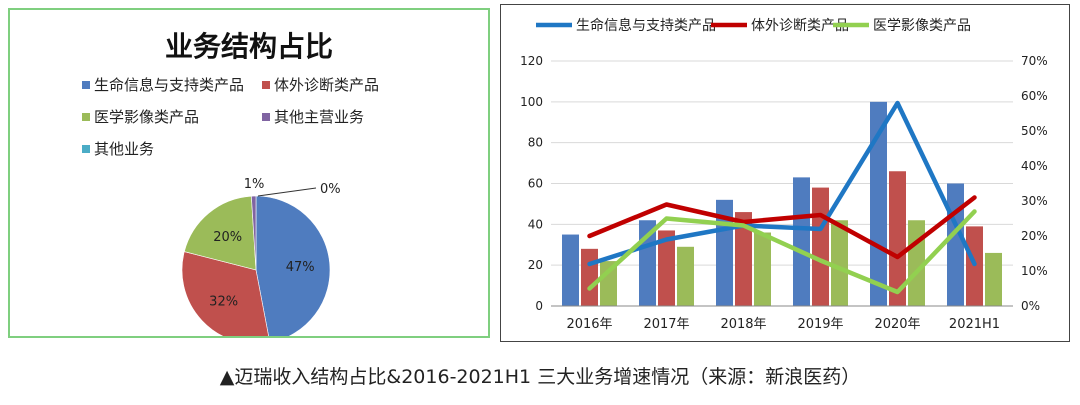 Image resolution: width=1080 pixels, height=405 pixels. Describe the element at coordinates (743, 324) in the screenshot. I see `x-axis-tick-label: 2018年` at that location.